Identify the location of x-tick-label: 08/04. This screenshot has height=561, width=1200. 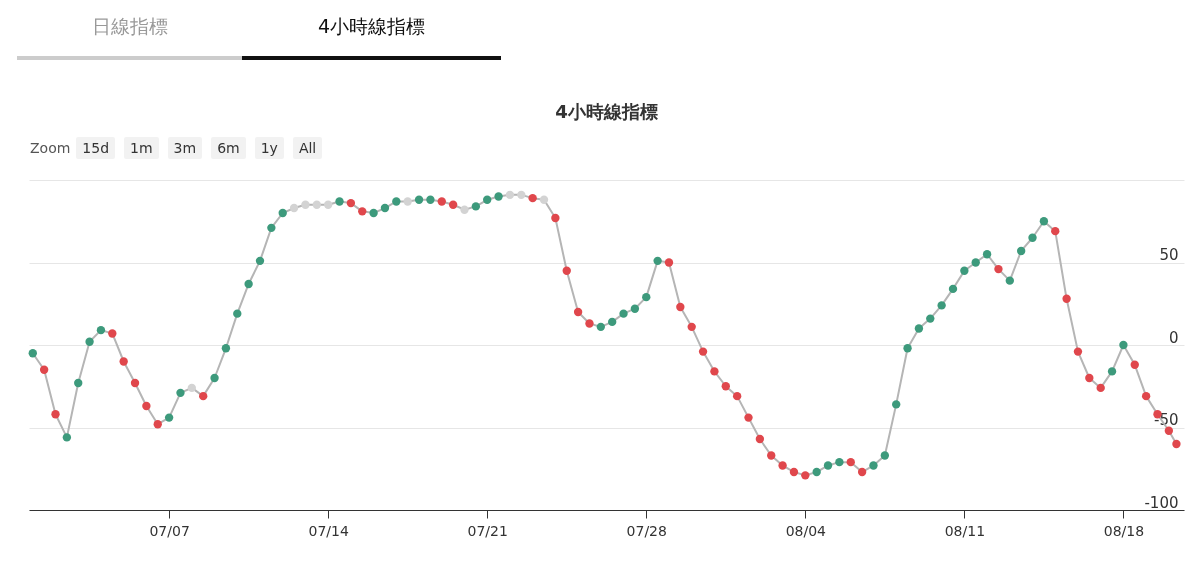
(806, 530).